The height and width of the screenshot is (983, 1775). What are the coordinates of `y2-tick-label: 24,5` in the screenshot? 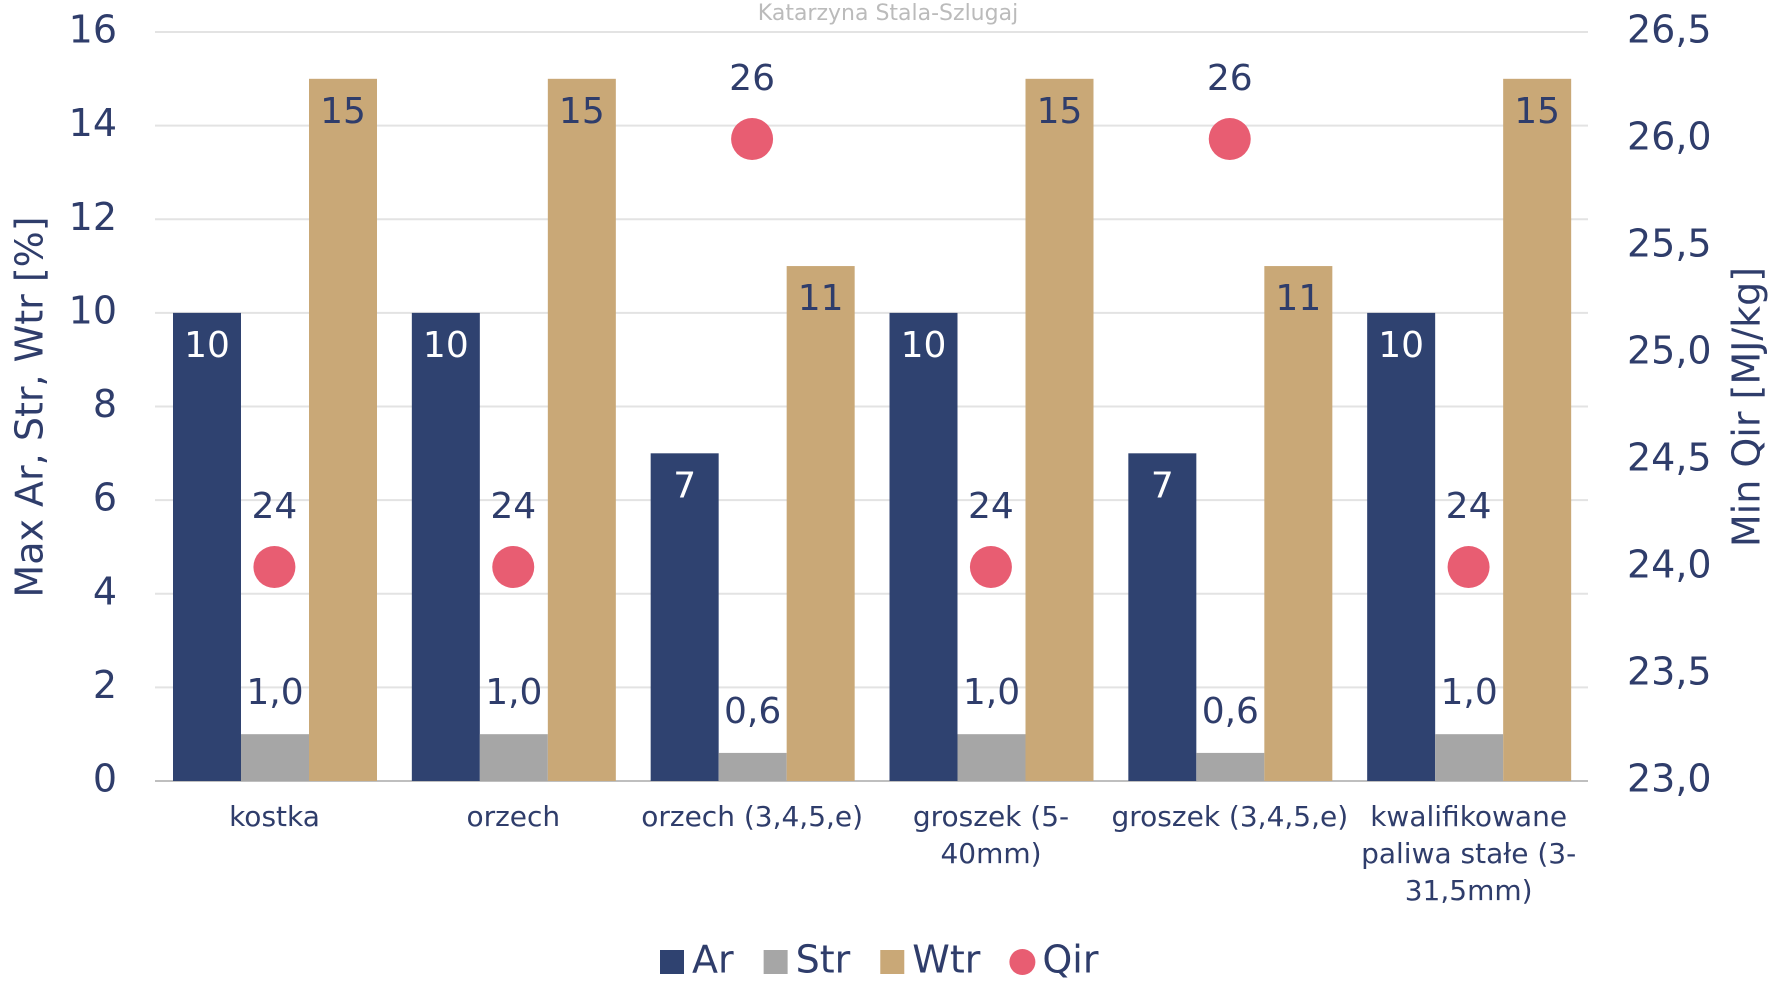 It's located at (1669, 458).